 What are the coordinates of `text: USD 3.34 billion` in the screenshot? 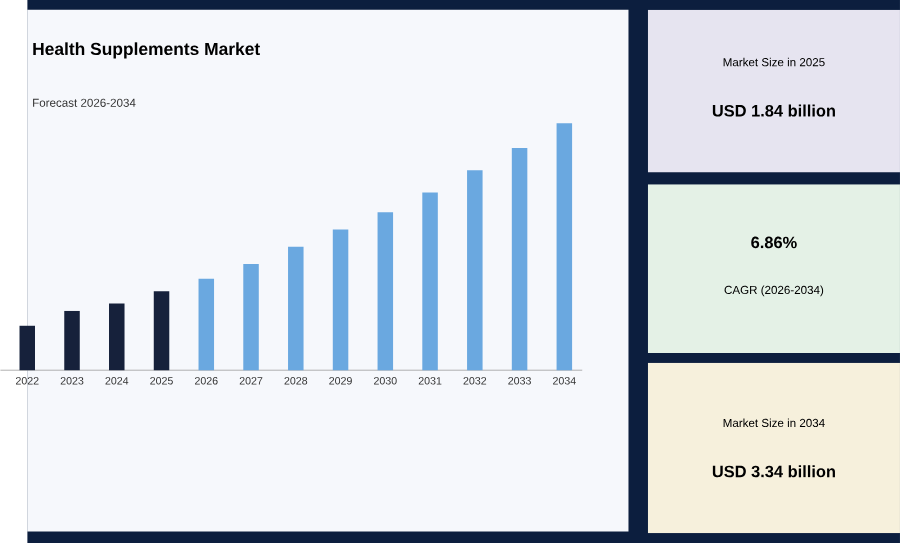 It's located at (773, 471).